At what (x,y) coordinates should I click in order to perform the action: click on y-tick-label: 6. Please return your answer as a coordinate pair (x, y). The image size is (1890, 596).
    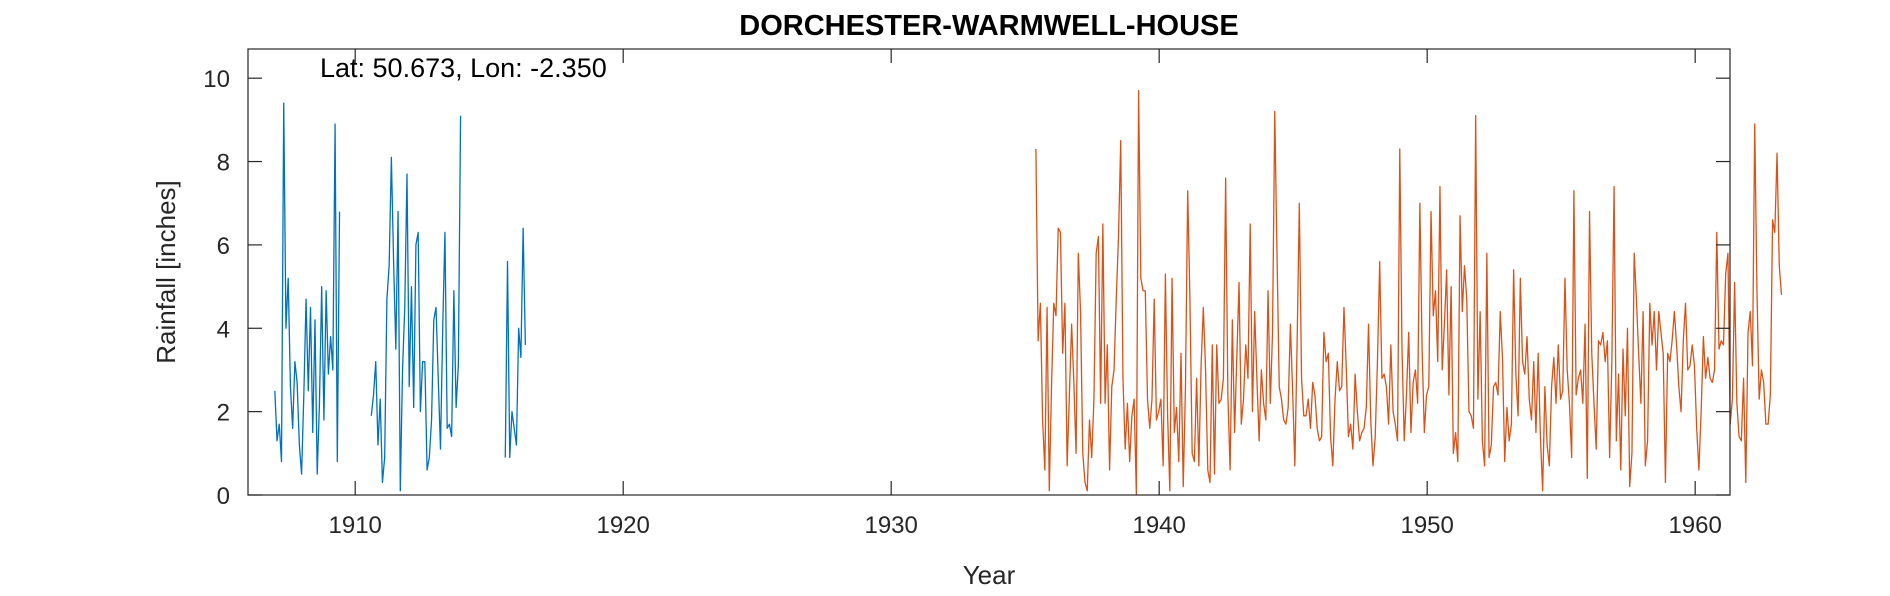
    Looking at the image, I should click on (223, 246).